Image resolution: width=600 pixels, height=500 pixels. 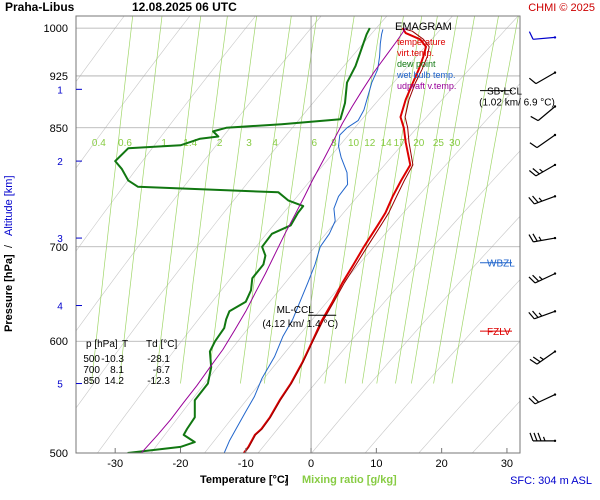 What do you see at coordinates (190, 143) in the screenshot?
I see `mixing-ratio-tick-label: 1.4` at bounding box center [190, 143].